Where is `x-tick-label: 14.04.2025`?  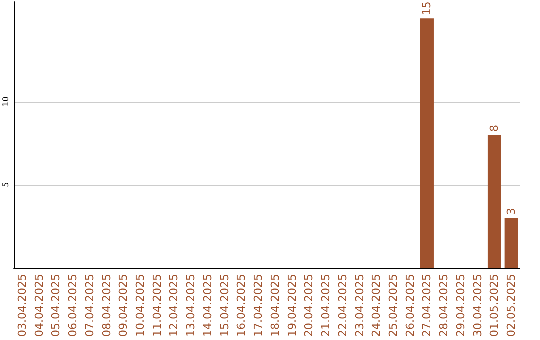 x-tick-label: 14.04.2025 is located at coordinates (207, 306).